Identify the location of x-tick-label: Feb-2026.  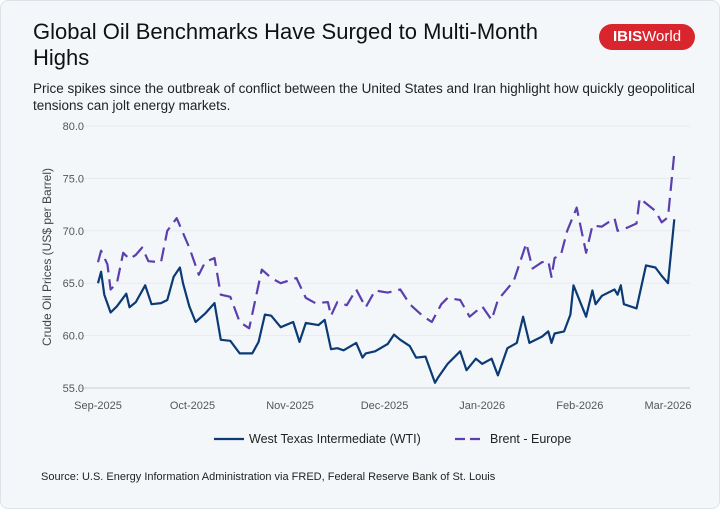
(579, 406).